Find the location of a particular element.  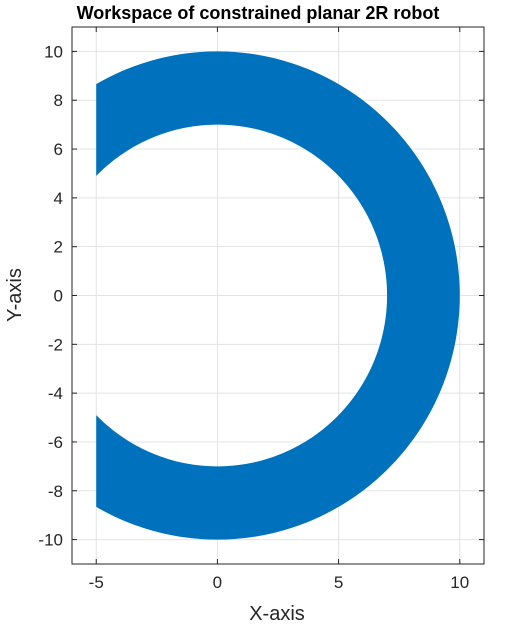

x-axis-label: X-axis is located at coordinates (277, 614).